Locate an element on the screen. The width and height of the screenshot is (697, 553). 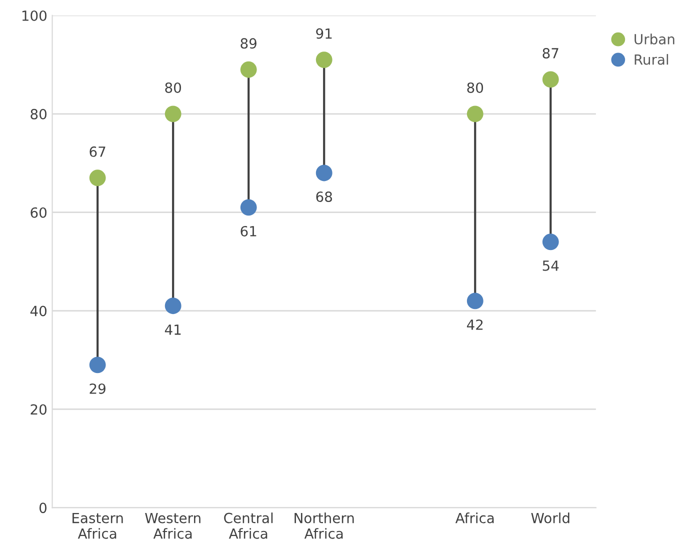
data-label: 89 is located at coordinates (248, 43).